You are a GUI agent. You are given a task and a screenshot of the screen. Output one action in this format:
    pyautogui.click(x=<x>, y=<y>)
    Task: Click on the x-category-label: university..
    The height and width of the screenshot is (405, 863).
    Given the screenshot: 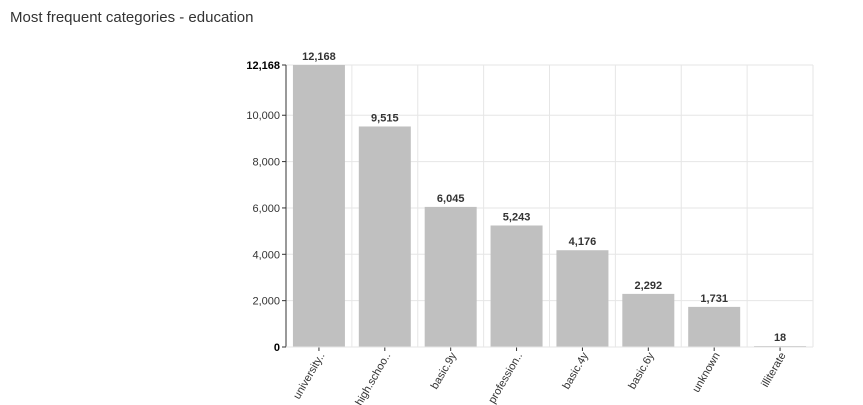 What is the action you would take?
    pyautogui.click(x=309, y=376)
    